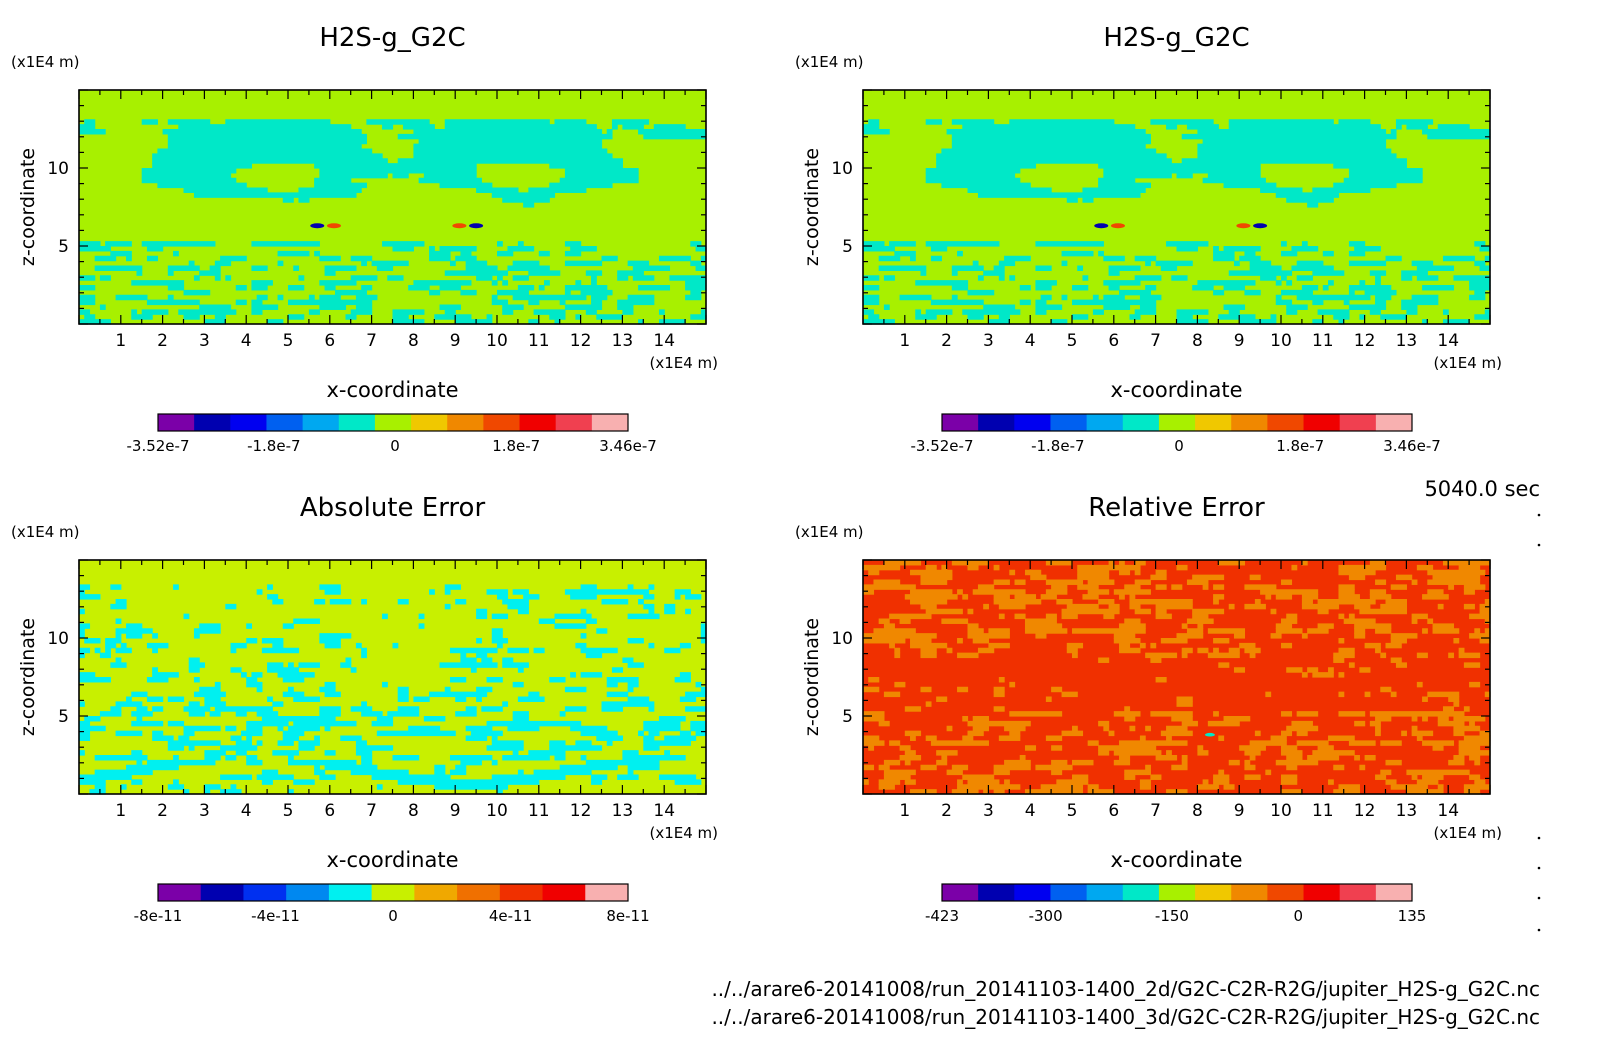 The height and width of the screenshot is (1054, 1604). I want to click on heatmap-field, so click(393, 677).